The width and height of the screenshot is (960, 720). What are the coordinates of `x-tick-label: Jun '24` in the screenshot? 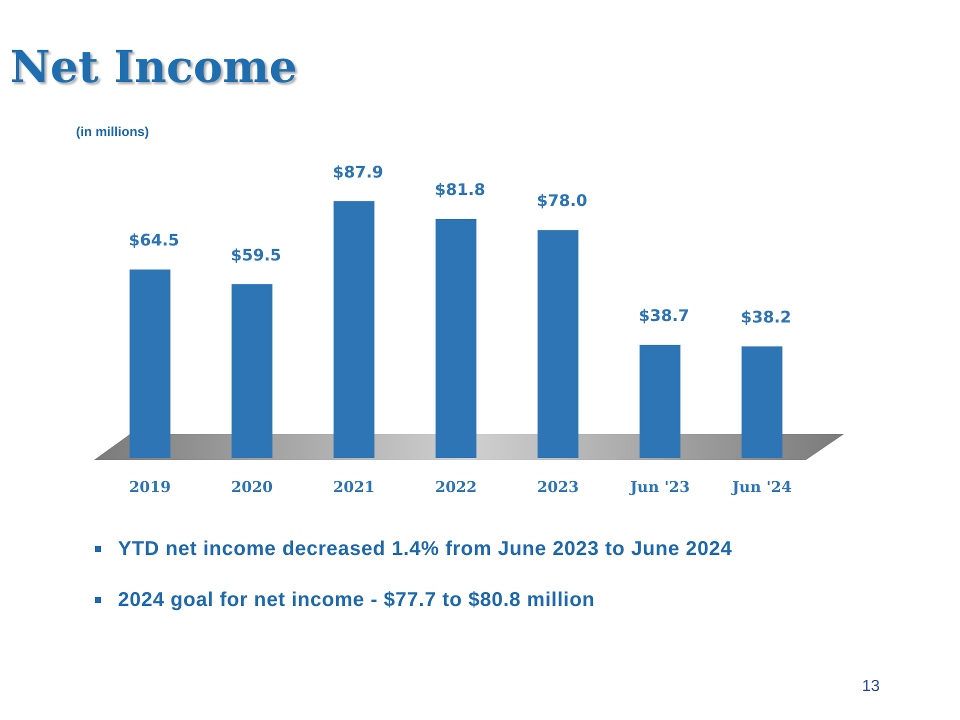 It's located at (761, 487).